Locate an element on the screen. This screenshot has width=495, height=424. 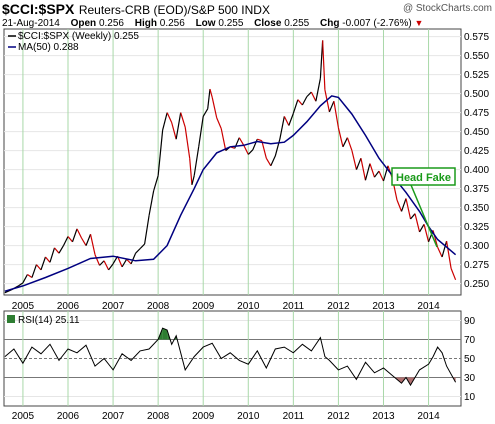
annotation-box is located at coordinates (423, 176).